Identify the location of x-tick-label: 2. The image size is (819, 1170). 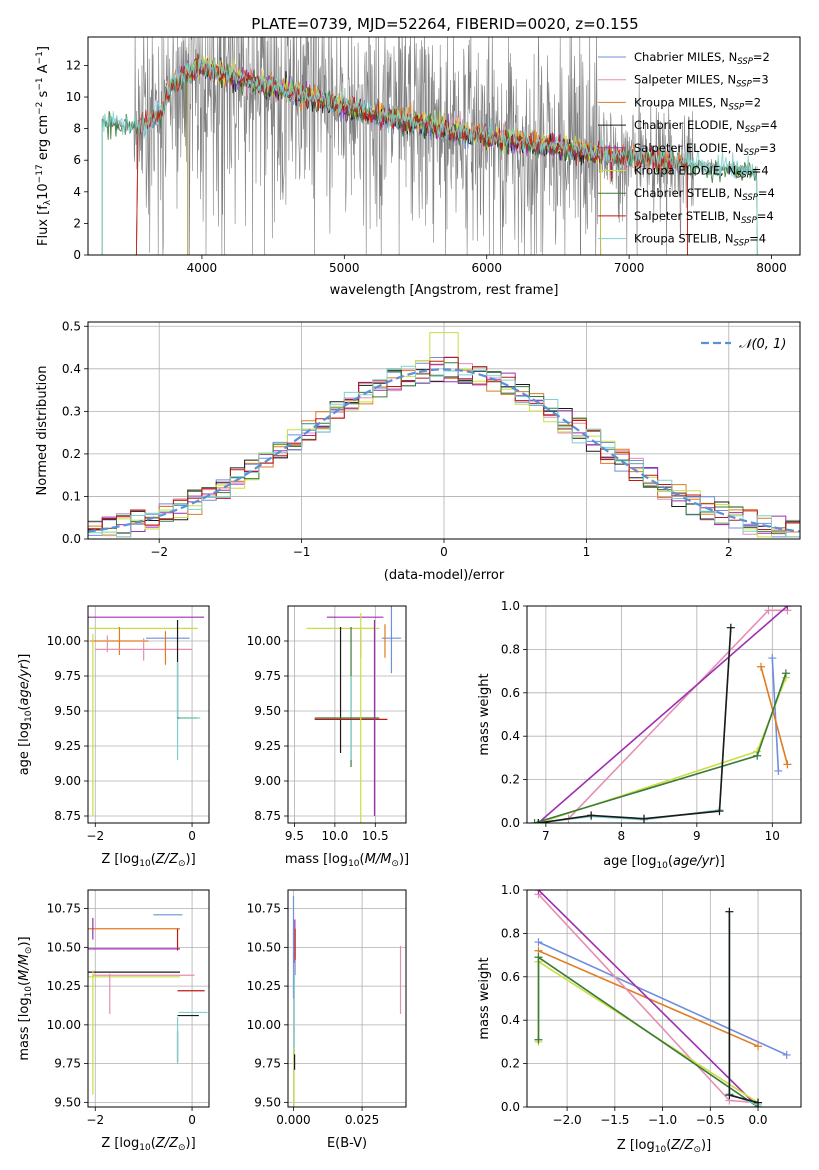
(729, 552).